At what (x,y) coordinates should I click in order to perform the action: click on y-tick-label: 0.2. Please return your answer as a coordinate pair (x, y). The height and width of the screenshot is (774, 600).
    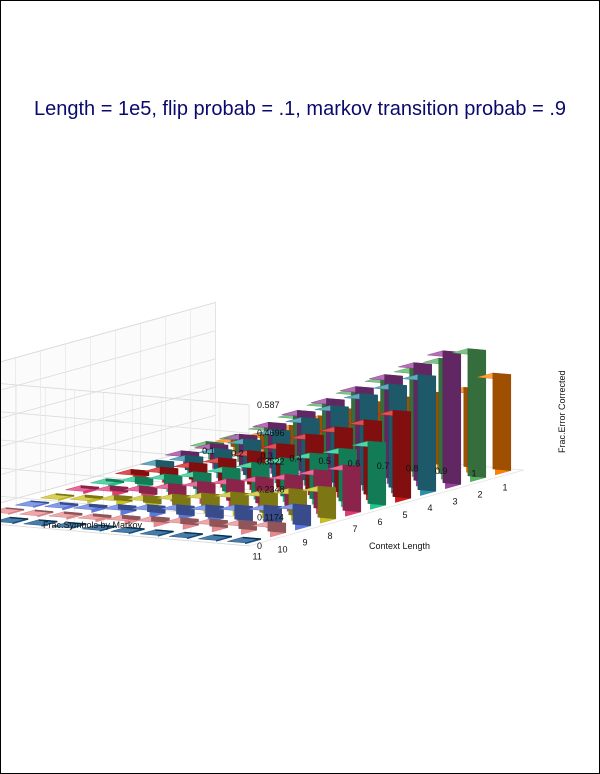
    Looking at the image, I should click on (237, 454).